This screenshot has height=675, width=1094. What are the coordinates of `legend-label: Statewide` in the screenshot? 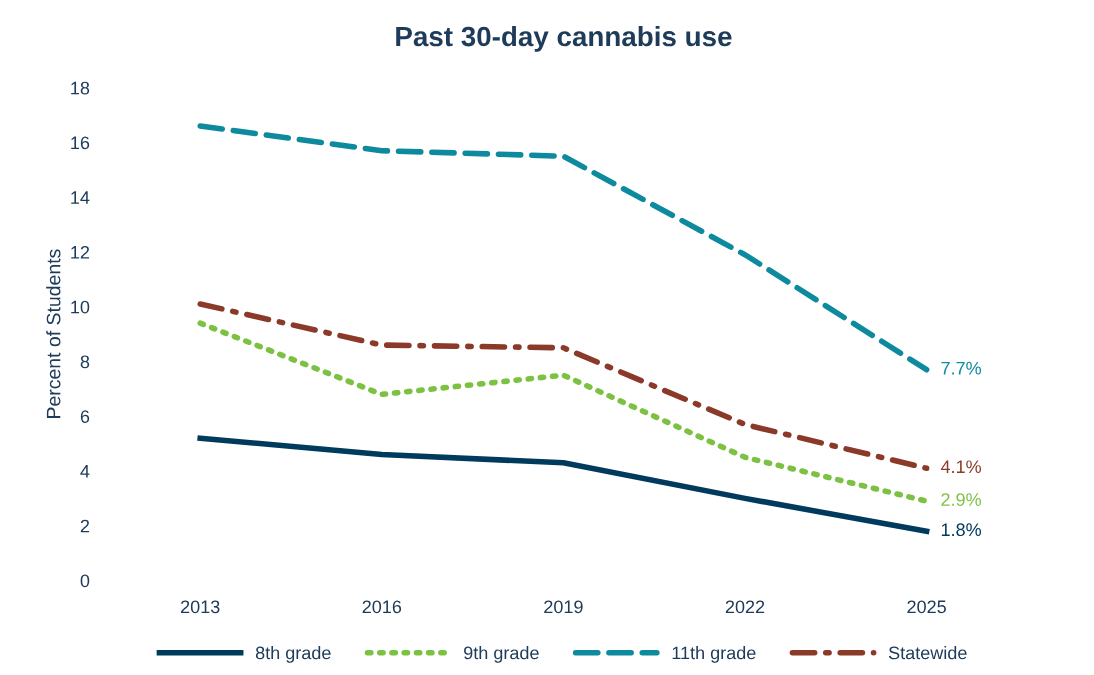 It's located at (927, 653).